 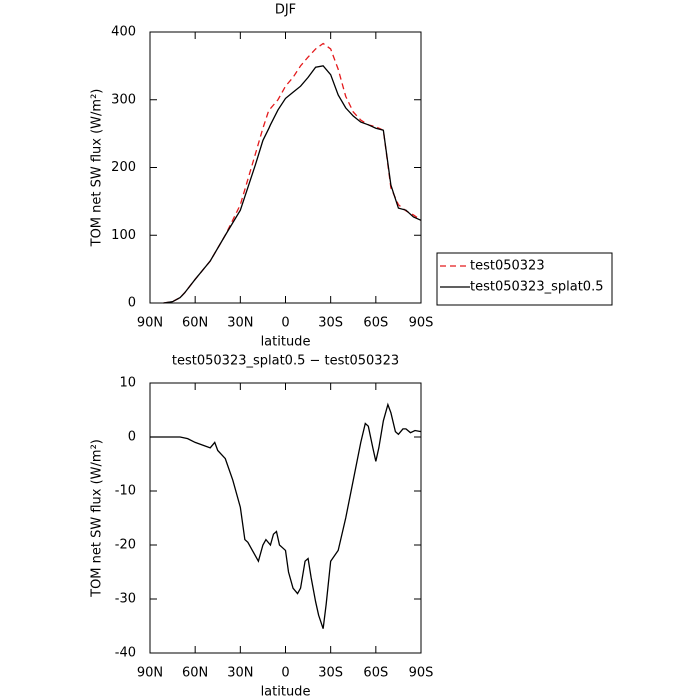 I want to click on legend-label: test050323_splat0.5, so click(x=536, y=287).